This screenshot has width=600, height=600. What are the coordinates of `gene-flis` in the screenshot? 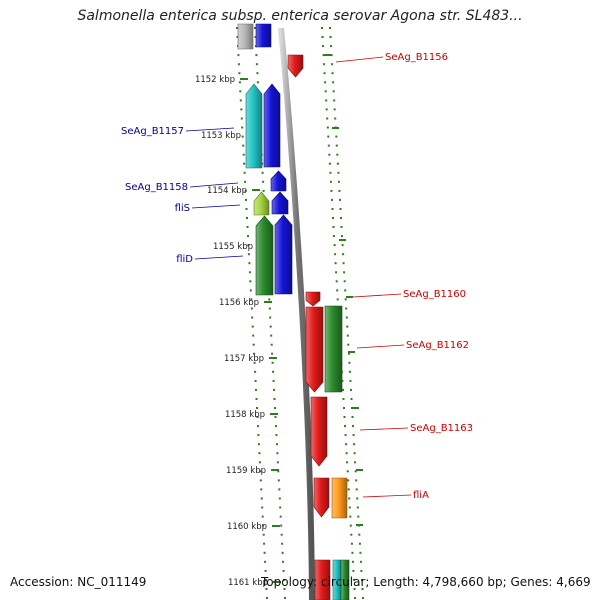 It's located at (261, 203).